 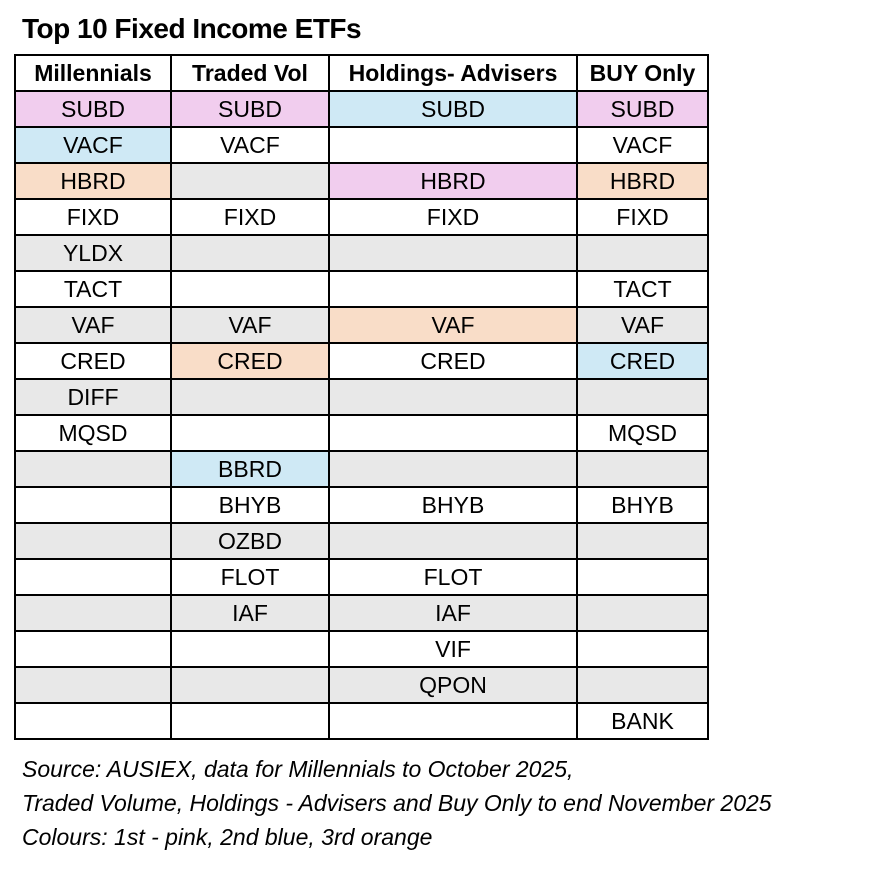 I want to click on table-row: TACT TACT, so click(x=361, y=289).